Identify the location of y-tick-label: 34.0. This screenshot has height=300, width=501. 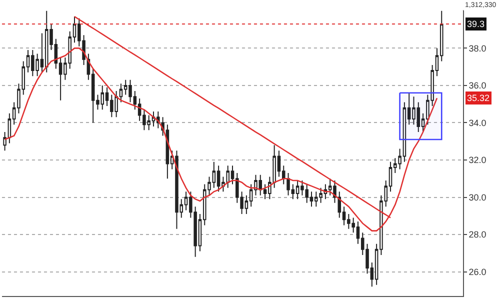
(477, 123).